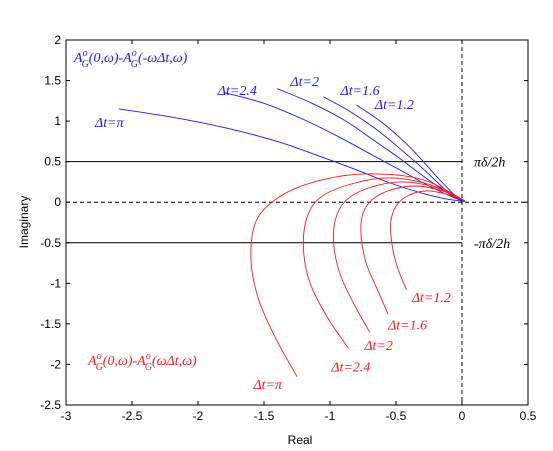 The width and height of the screenshot is (553, 451). What do you see at coordinates (50, 405) in the screenshot?
I see `y-tick-label: -2.5` at bounding box center [50, 405].